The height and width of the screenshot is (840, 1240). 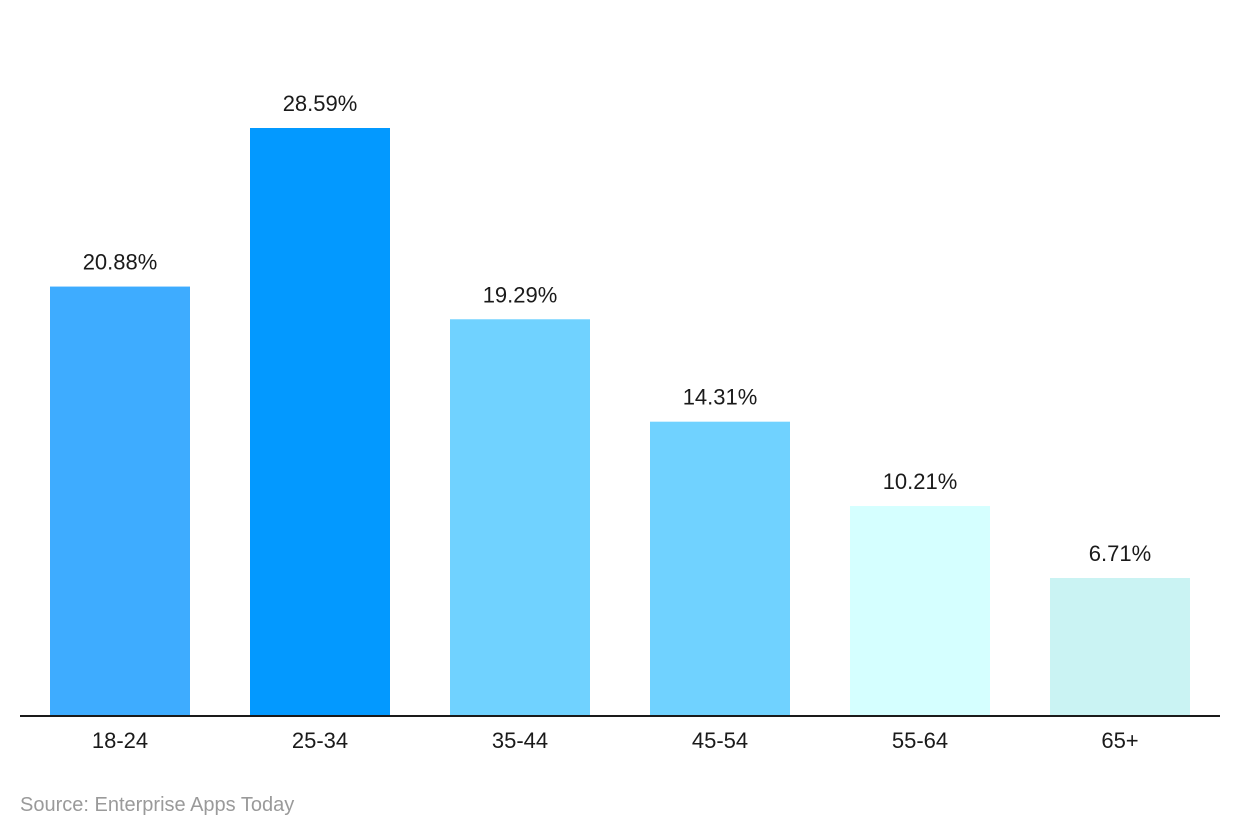 I want to click on value-label-45-54: 14.31%, so click(x=720, y=397).